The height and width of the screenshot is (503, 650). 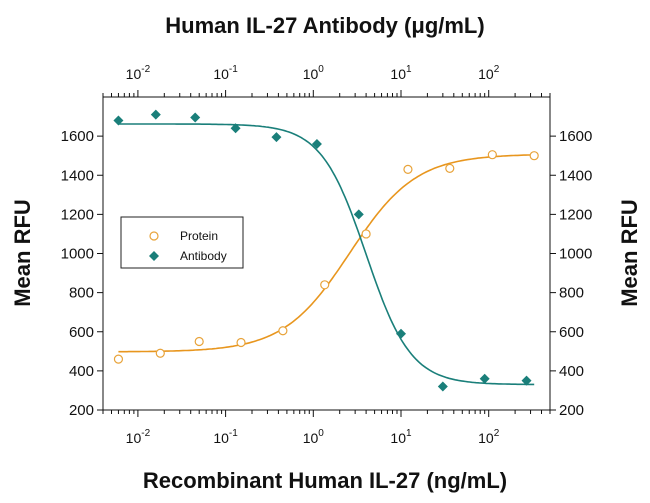 I want to click on y-tick-label-left: 600, so click(x=81, y=332).